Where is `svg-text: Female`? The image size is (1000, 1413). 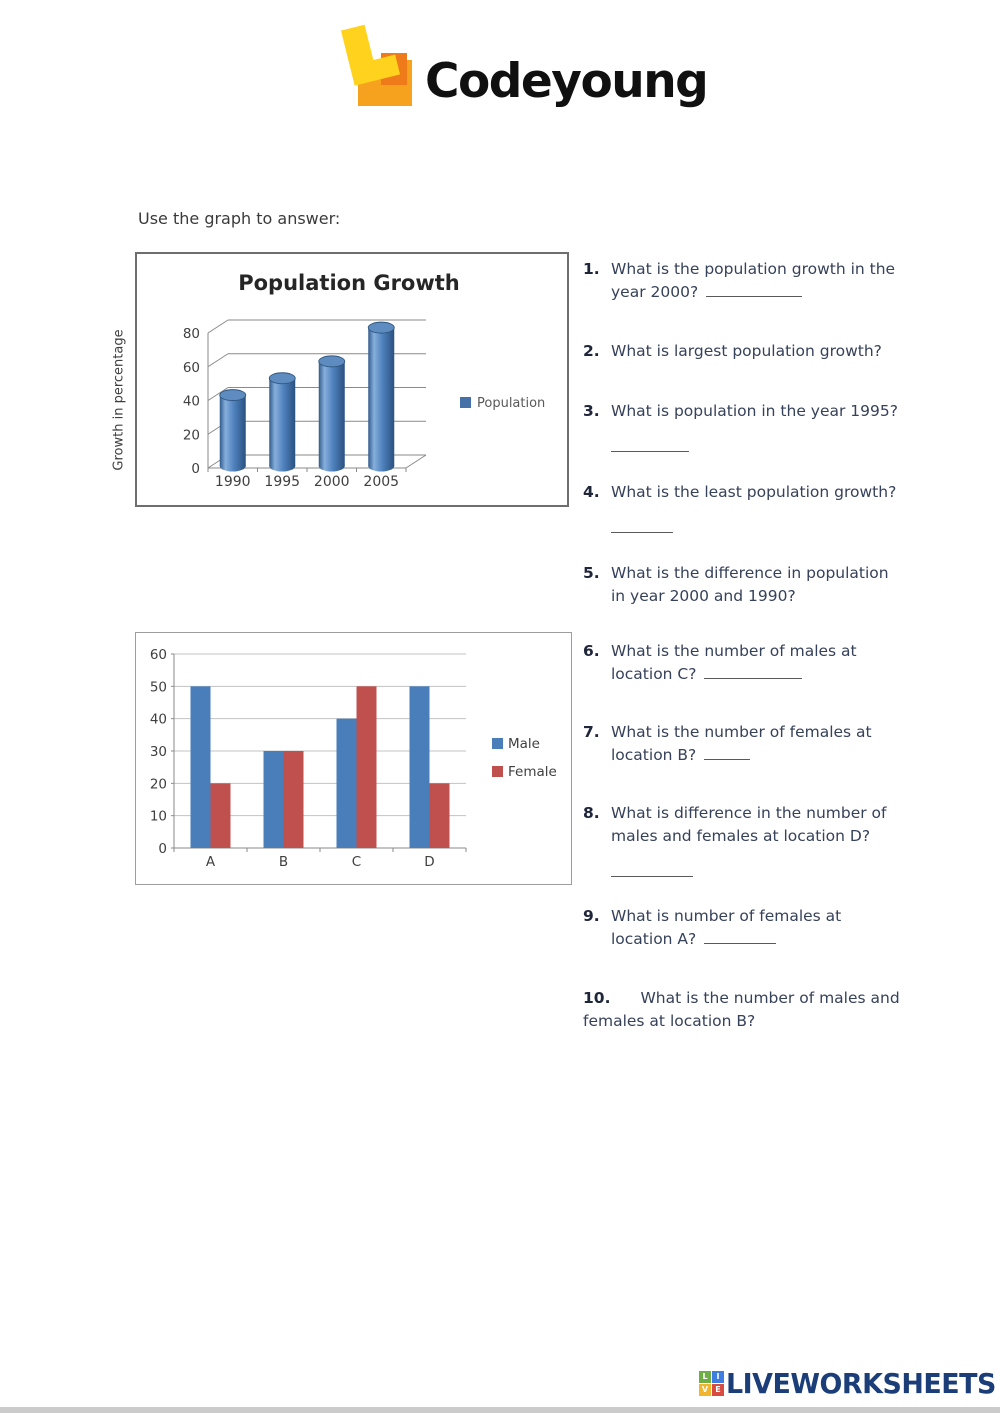
svg-text: Female is located at coordinates (532, 772).